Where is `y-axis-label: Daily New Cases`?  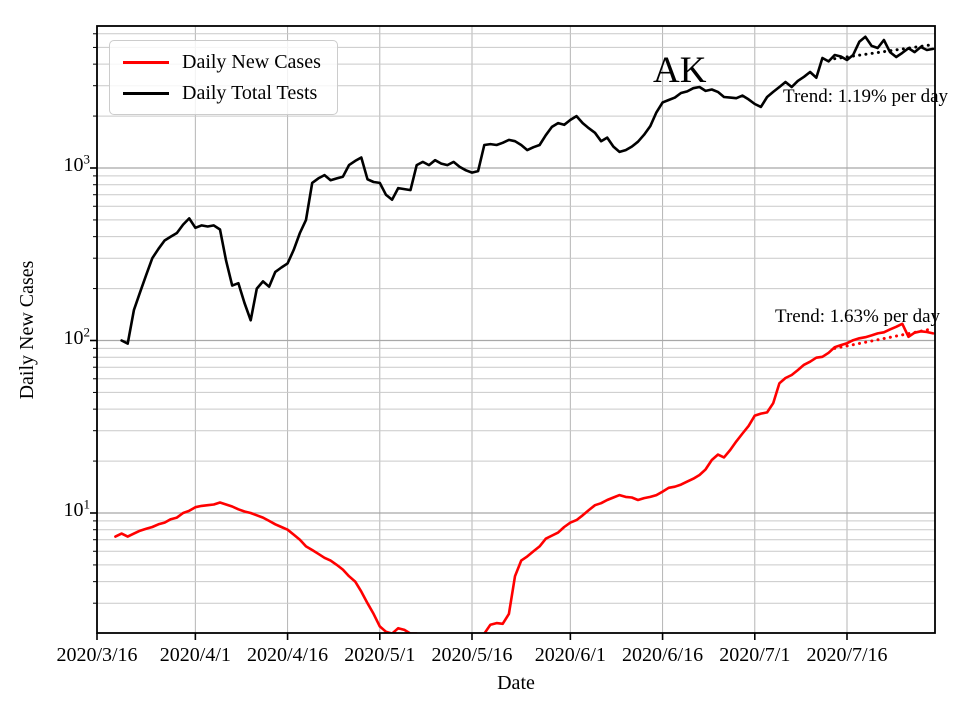
y-axis-label: Daily New Cases is located at coordinates (27, 330).